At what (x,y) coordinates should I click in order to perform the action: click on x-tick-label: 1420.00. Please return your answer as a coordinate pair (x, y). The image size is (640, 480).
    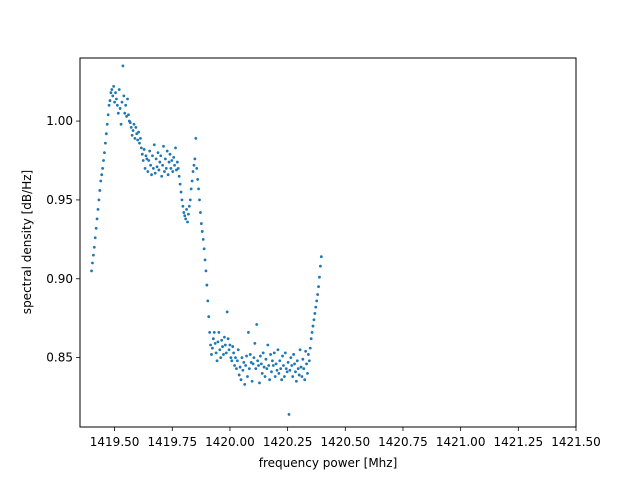
    Looking at the image, I should click on (230, 442).